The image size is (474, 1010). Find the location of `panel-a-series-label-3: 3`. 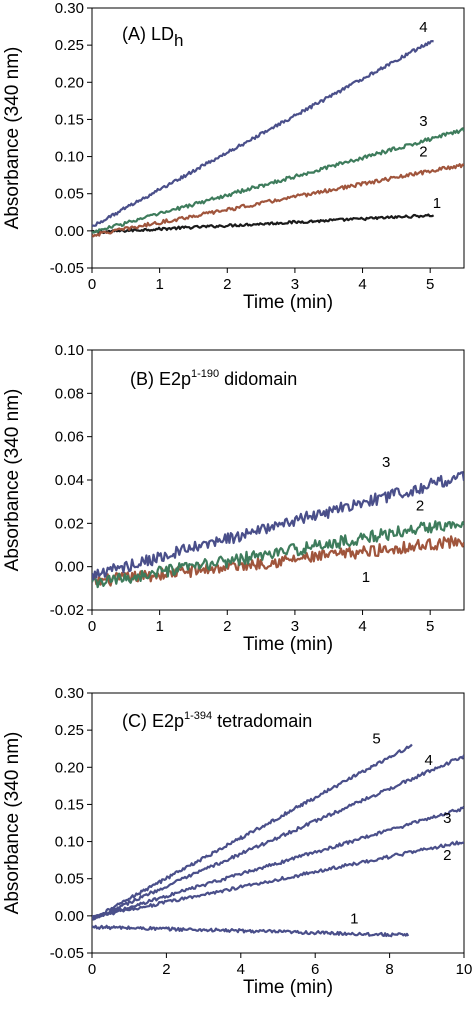

panel-a-series-label-3: 3 is located at coordinates (423, 121).